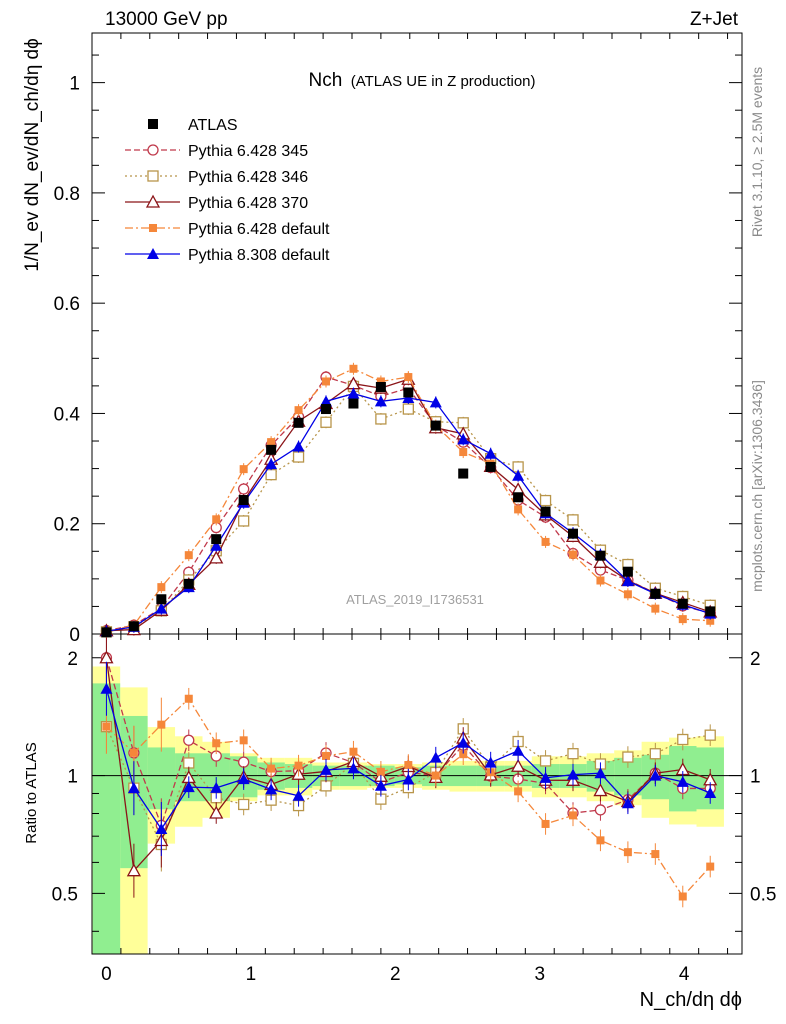 This screenshot has height=1024, width=786. I want to click on legend-label: Pythia 6.428 345, so click(248, 151).